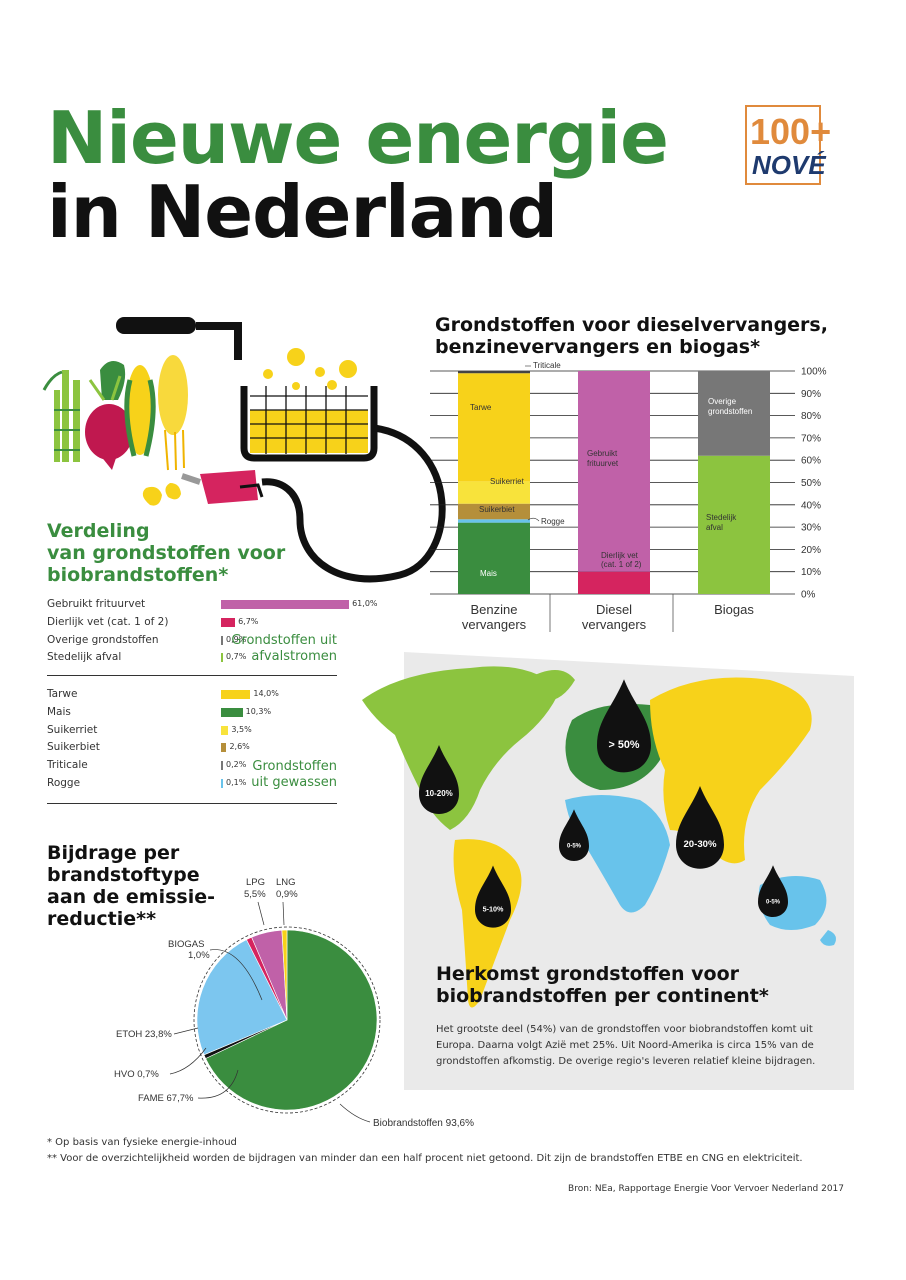 This screenshot has width=906, height=1280. What do you see at coordinates (365, 603) in the screenshot?
I see `distribution-value: 61,0%` at bounding box center [365, 603].